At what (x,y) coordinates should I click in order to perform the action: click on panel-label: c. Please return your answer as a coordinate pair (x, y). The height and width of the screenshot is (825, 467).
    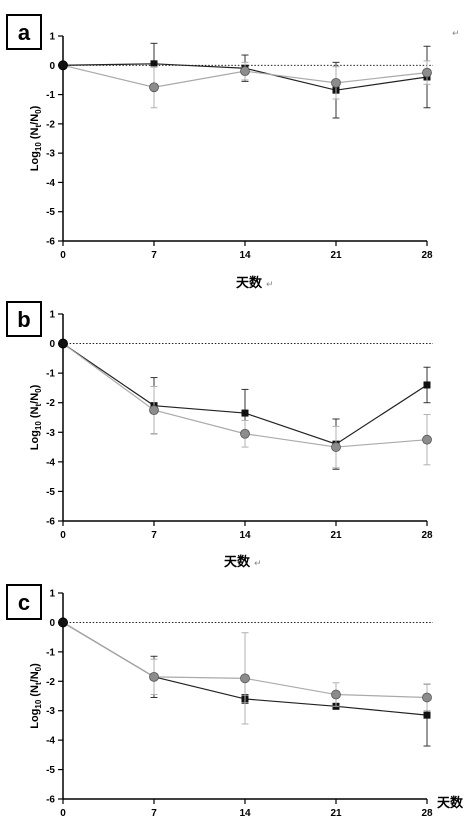
    Looking at the image, I should click on (24, 602).